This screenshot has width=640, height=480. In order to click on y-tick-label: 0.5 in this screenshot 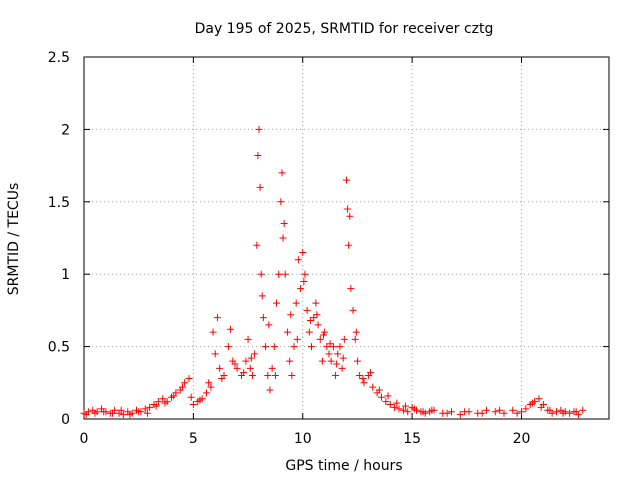, I will do `click(59, 348)`.